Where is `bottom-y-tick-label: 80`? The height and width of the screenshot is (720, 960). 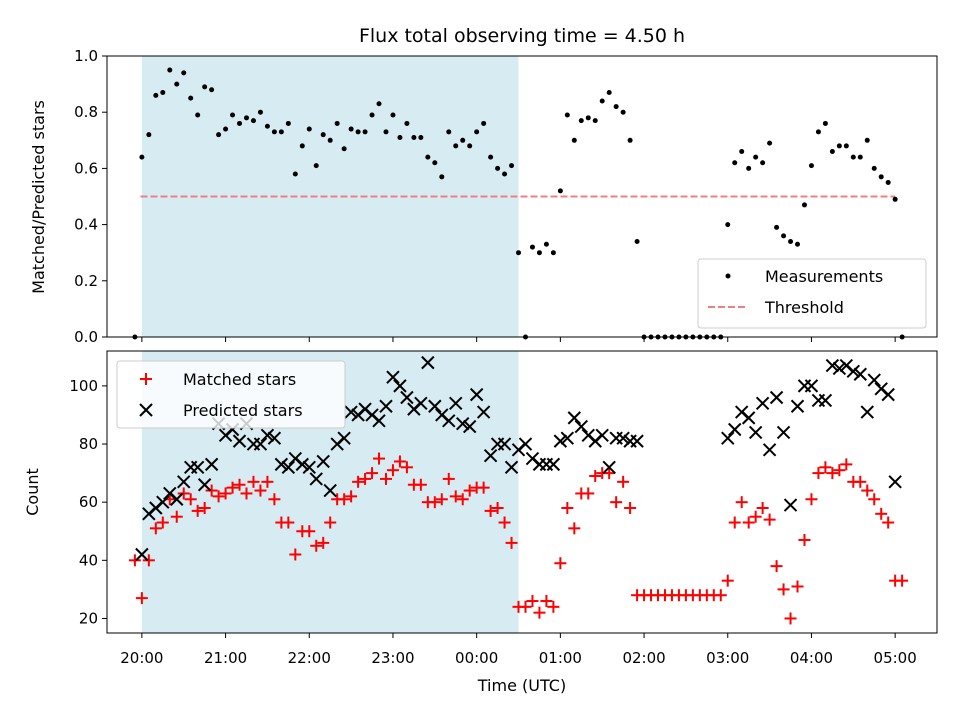 bottom-y-tick-label: 80 is located at coordinates (88, 444).